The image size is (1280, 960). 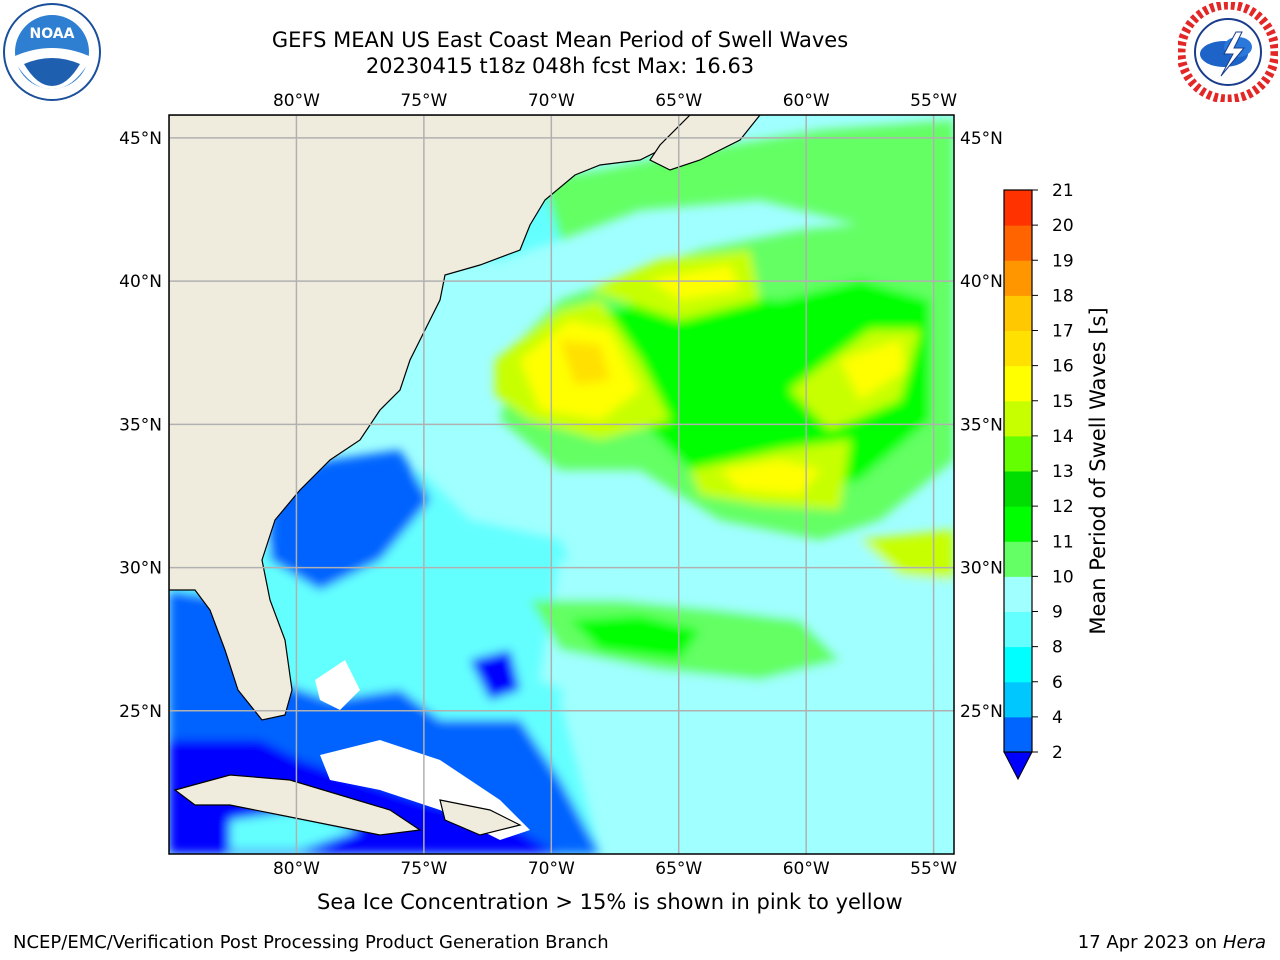 I want to click on nws-logo, so click(x=1228, y=52).